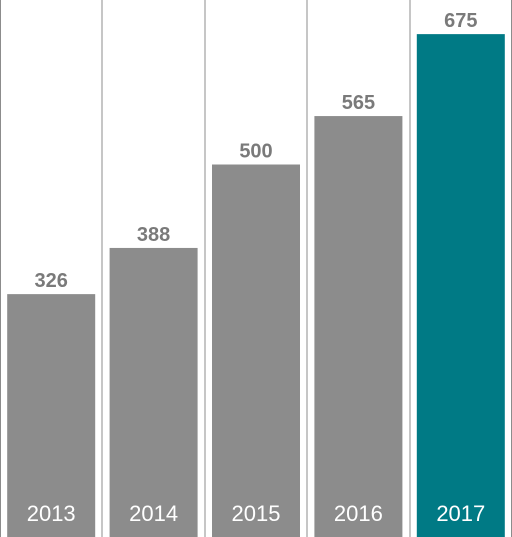 The image size is (512, 537). What do you see at coordinates (460, 21) in the screenshot?
I see `value-label-2017: 675` at bounding box center [460, 21].